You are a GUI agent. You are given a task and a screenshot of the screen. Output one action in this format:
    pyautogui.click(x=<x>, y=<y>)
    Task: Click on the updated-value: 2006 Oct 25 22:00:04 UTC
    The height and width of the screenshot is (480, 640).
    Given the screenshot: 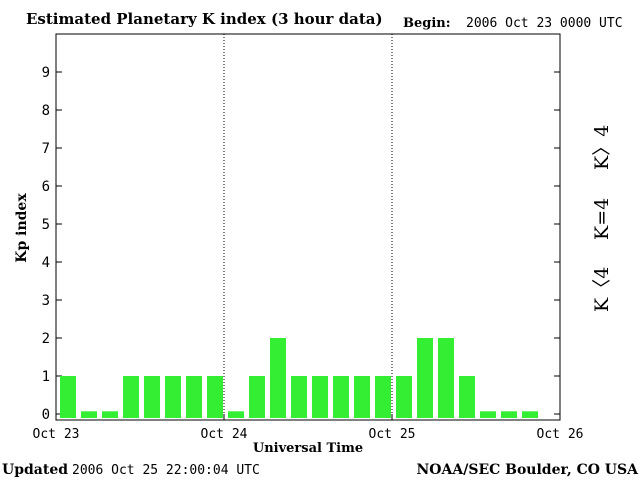 What is the action you would take?
    pyautogui.click(x=166, y=470)
    